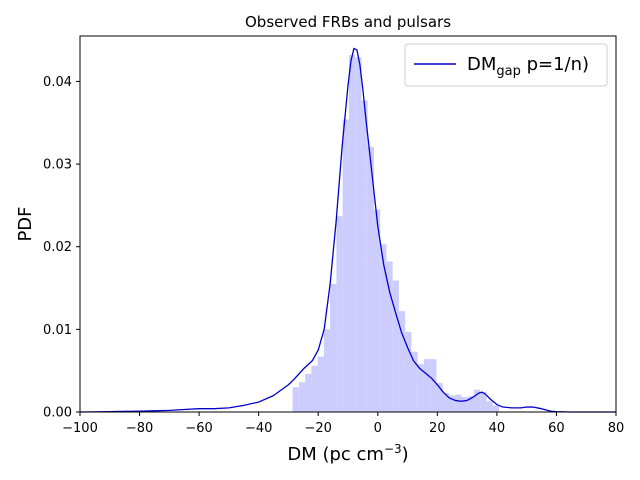  I want to click on x-tick-label-3: −40, so click(258, 428).